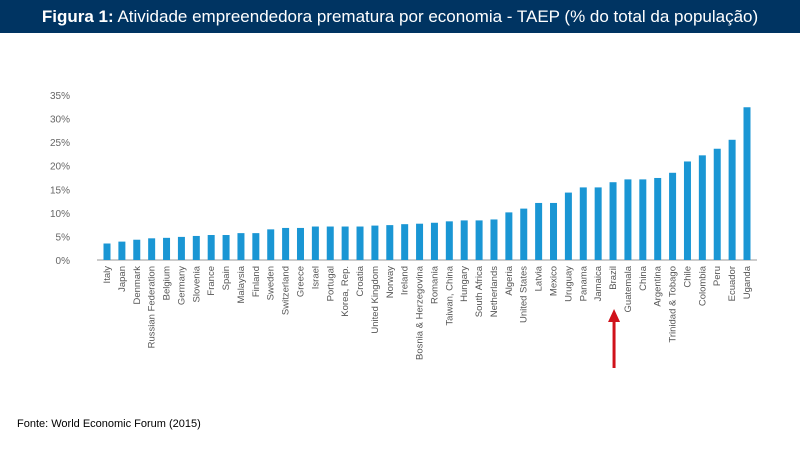  I want to click on x-tick-label: Hungary, so click(464, 284).